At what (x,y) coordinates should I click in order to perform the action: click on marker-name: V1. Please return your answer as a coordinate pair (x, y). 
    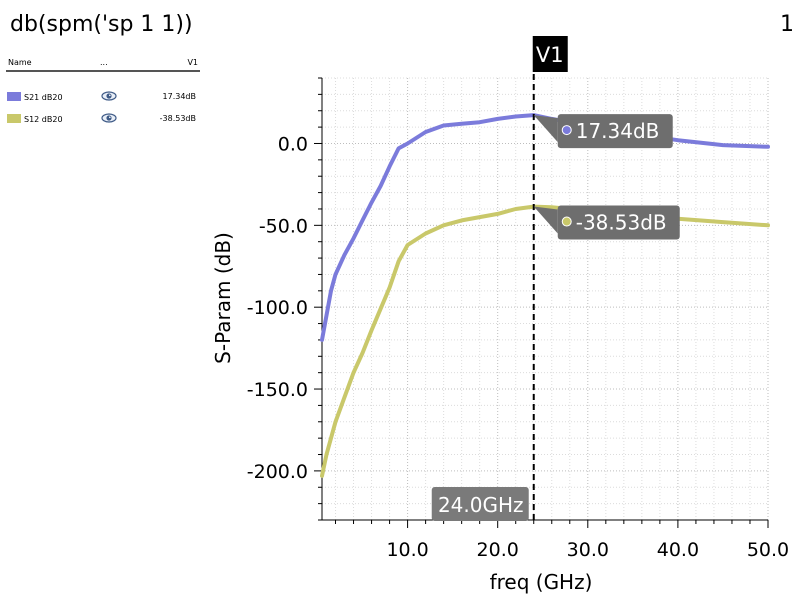
    Looking at the image, I should click on (550, 55).